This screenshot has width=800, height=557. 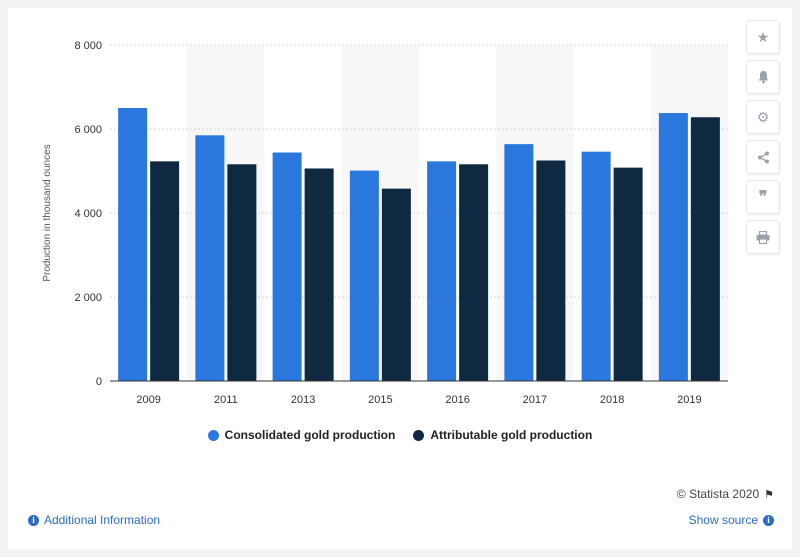 I want to click on share-glyph, so click(x=763, y=157).